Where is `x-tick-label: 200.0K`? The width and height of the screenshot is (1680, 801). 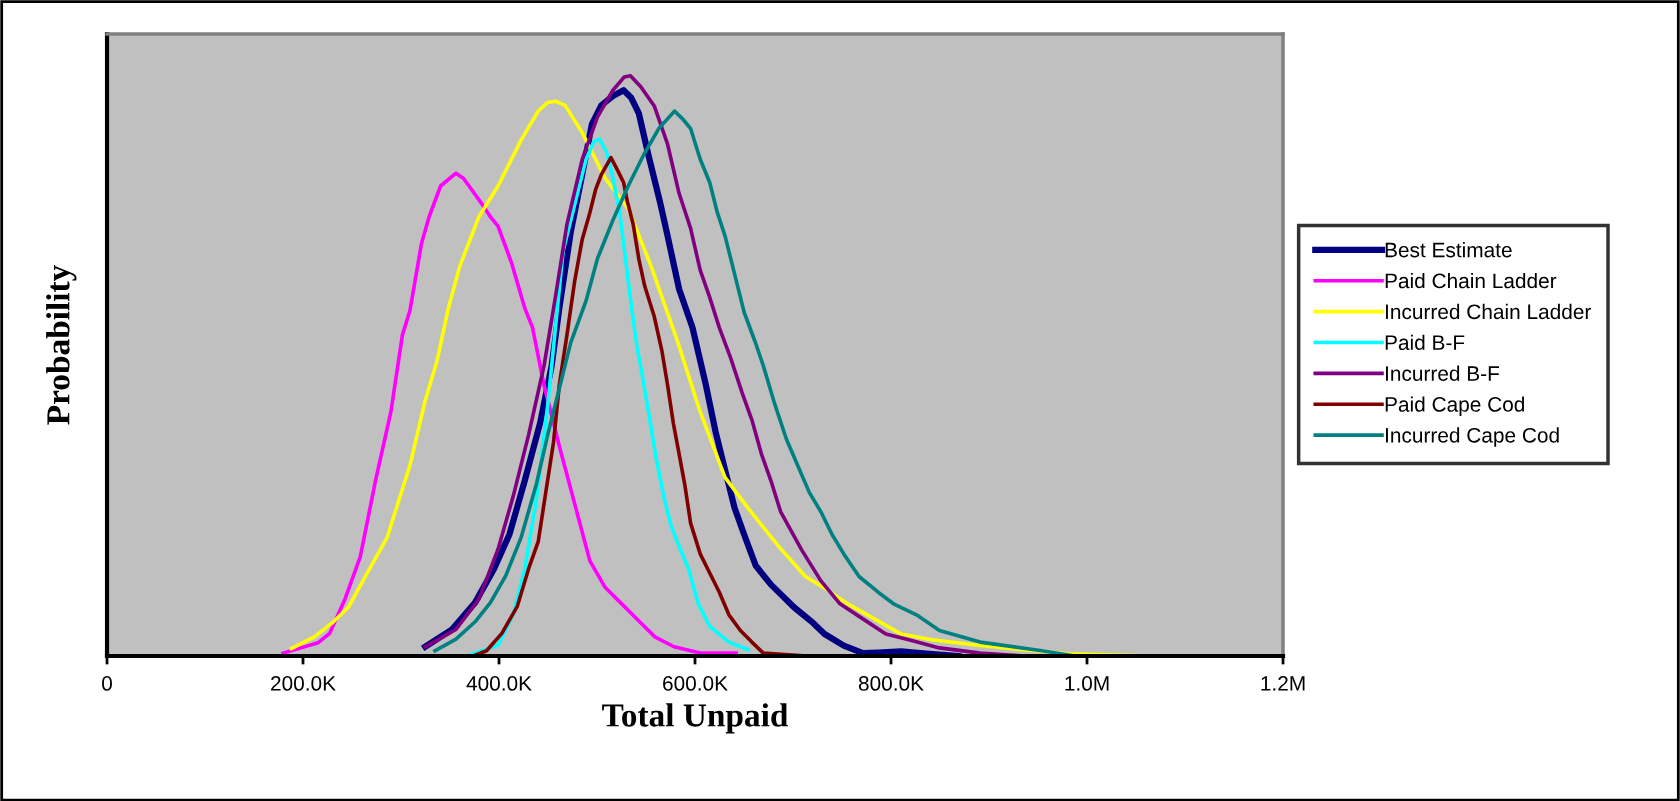
x-tick-label: 200.0K is located at coordinates (303, 683).